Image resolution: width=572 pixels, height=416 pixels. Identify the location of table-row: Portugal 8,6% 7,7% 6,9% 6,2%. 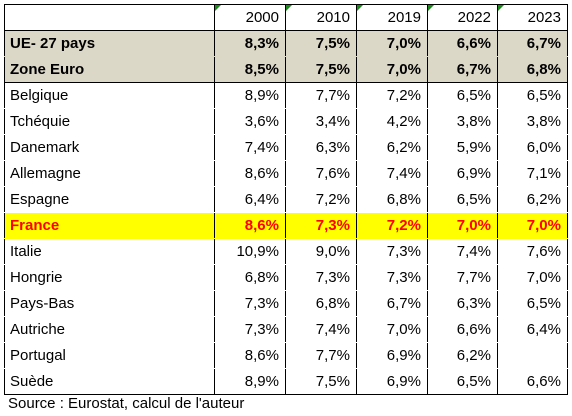
(286, 355).